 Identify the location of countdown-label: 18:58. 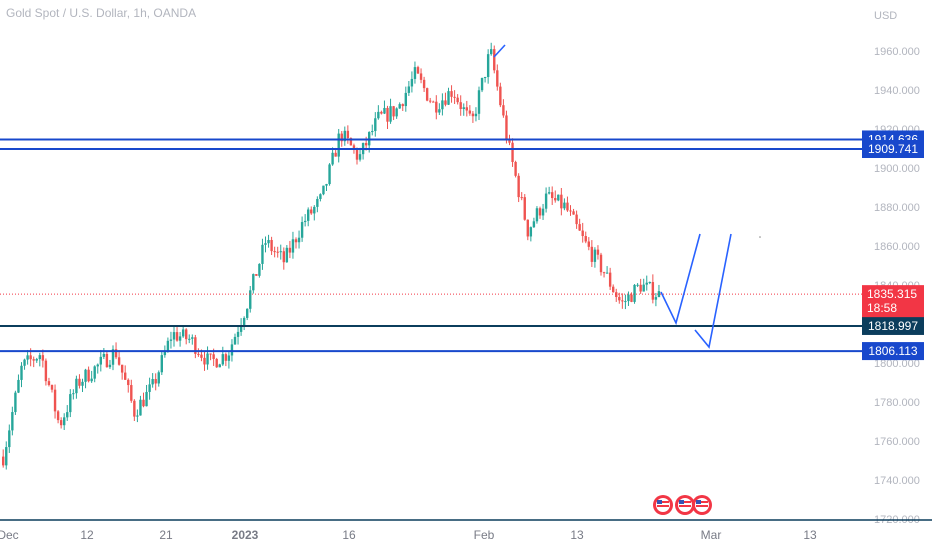
(882, 308).